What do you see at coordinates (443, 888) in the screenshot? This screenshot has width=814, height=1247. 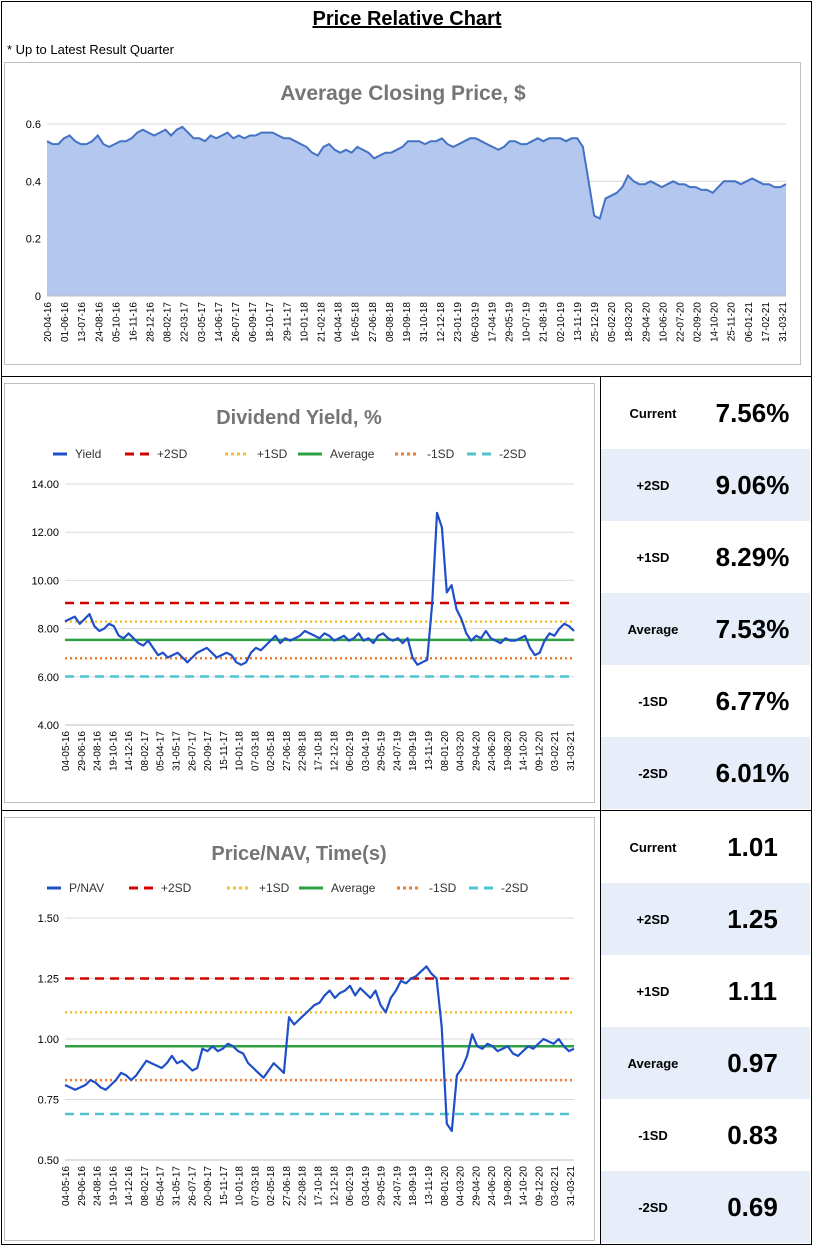 I see `legend-label: -1SD` at bounding box center [443, 888].